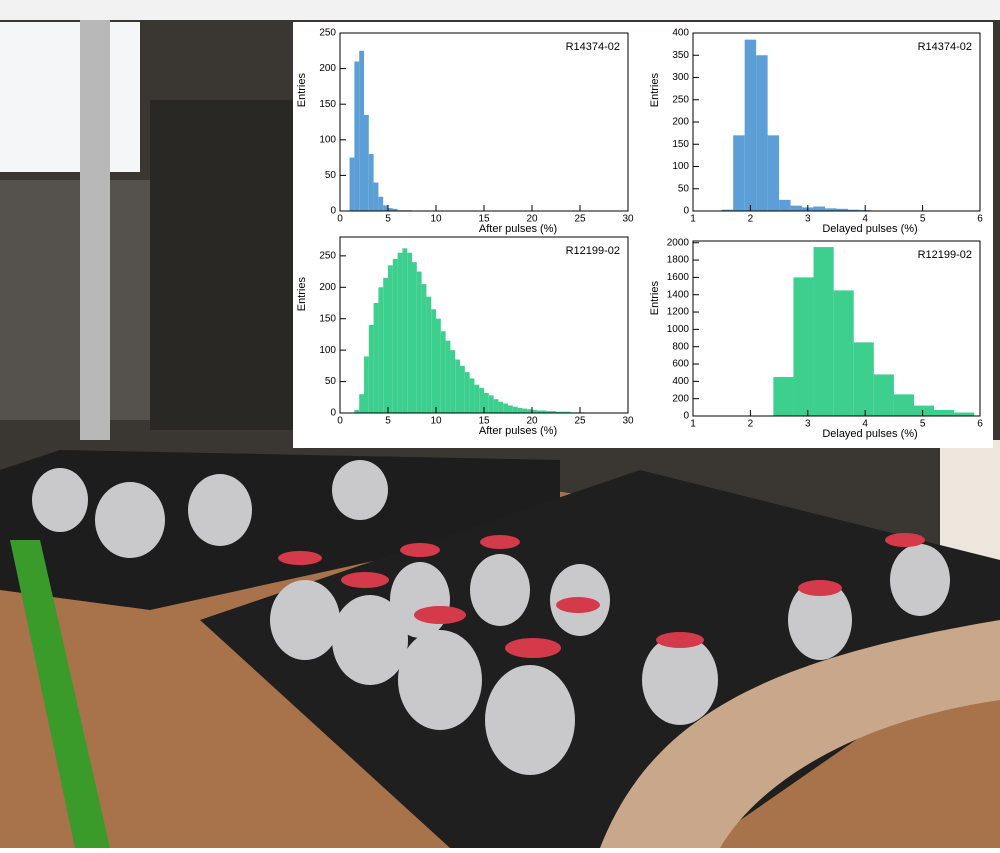  Describe the element at coordinates (95, 230) in the screenshot. I see `rack-post` at that location.